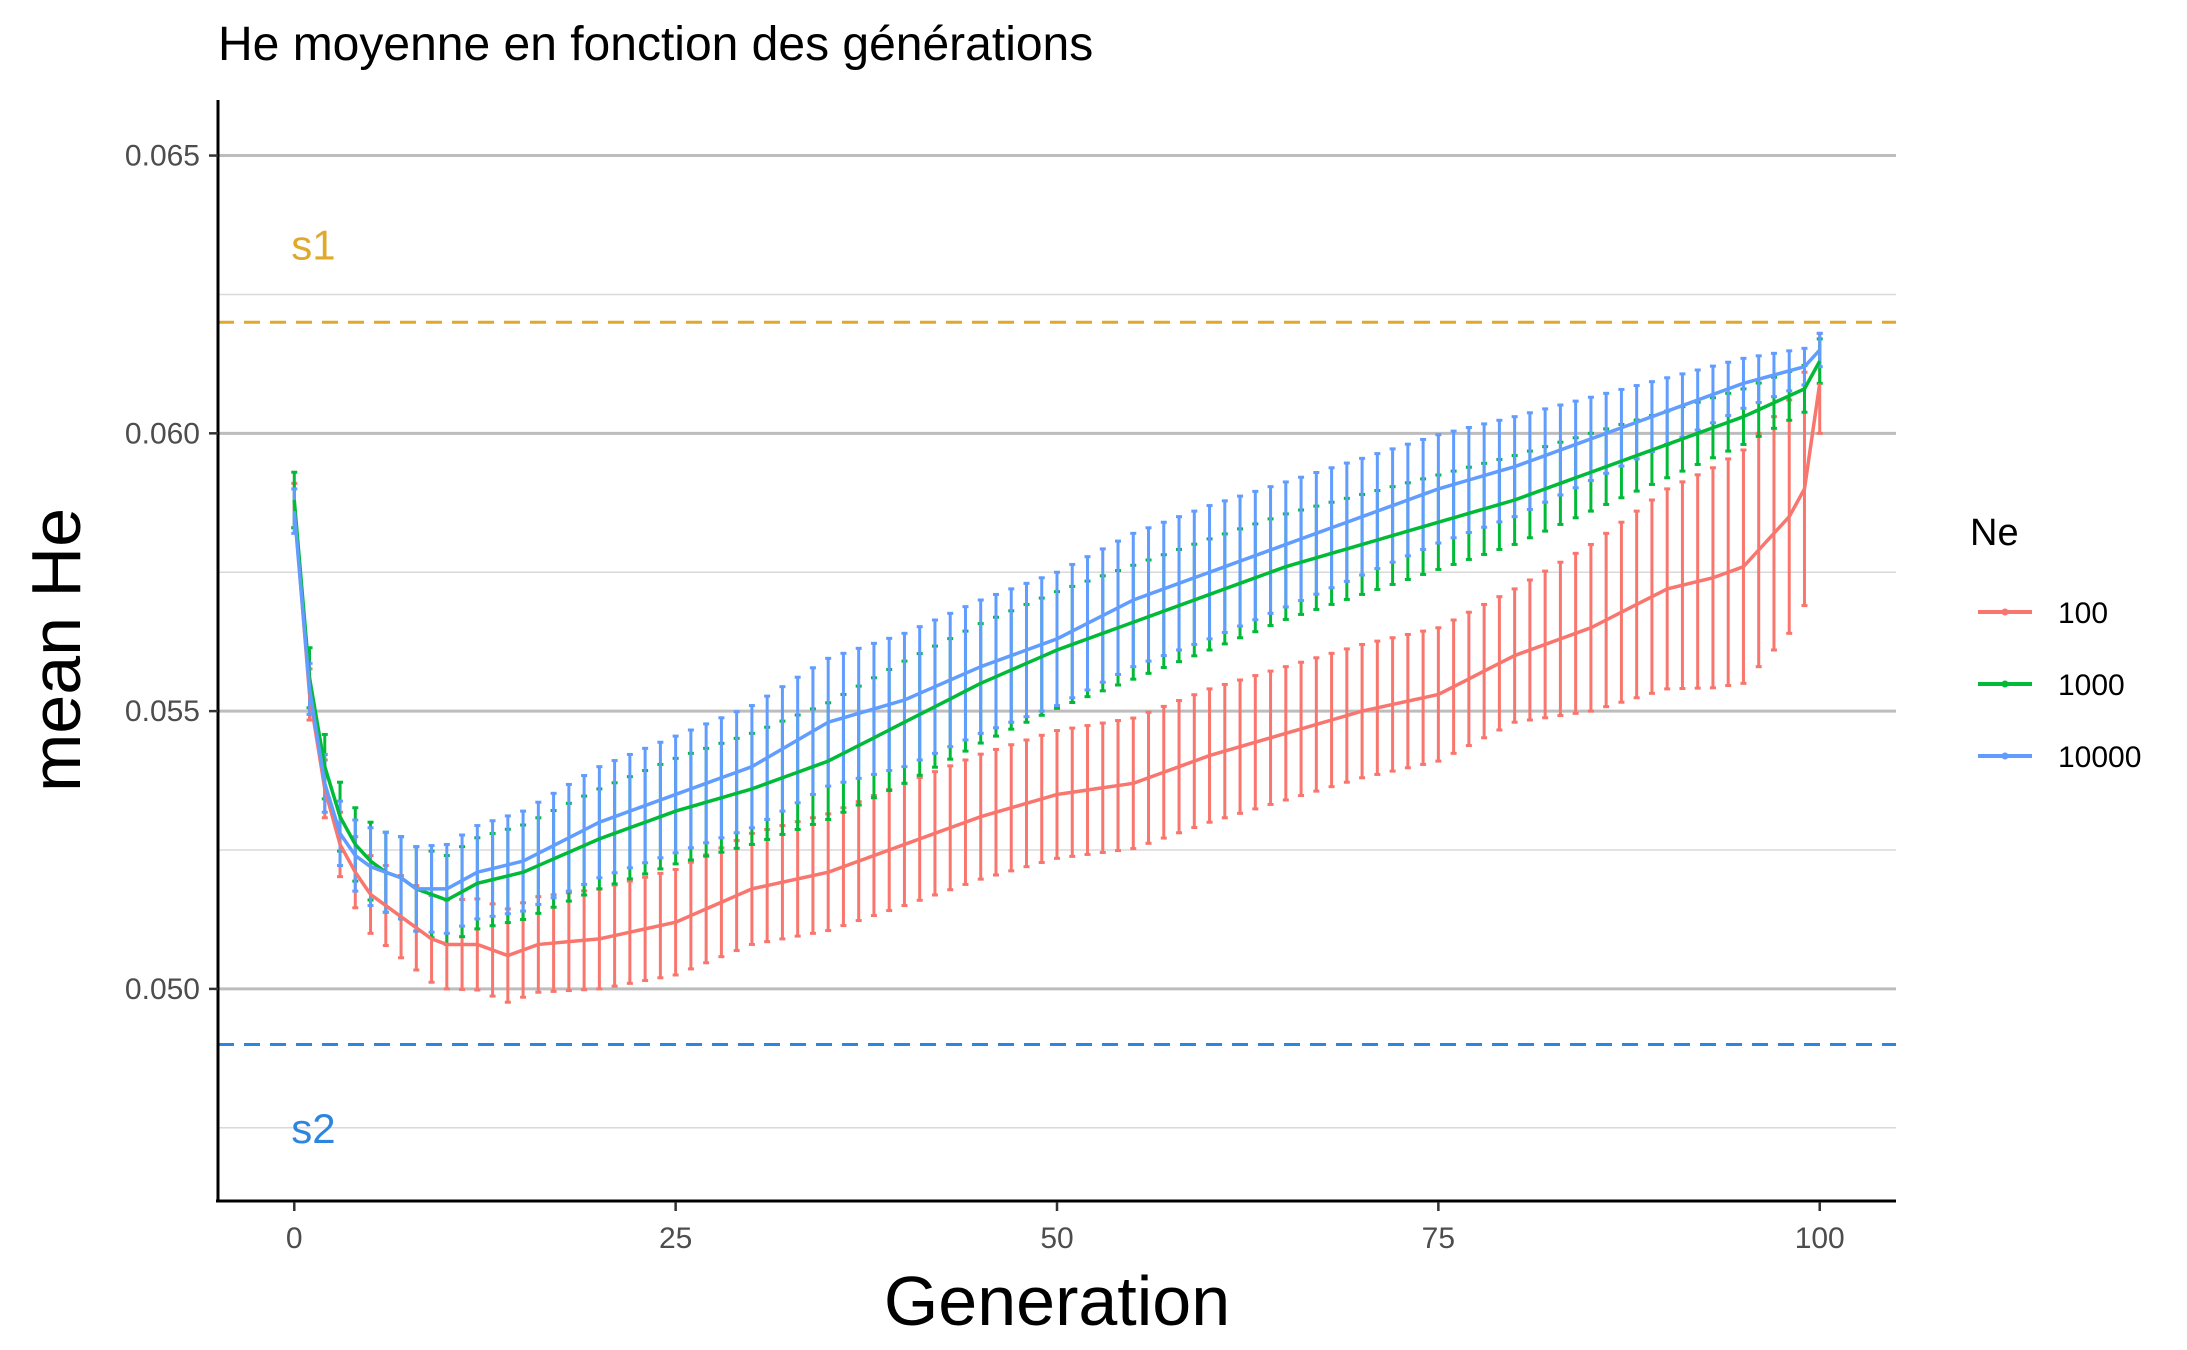 Image resolution: width=2187 pixels, height=1350 pixels. What do you see at coordinates (1994, 533) in the screenshot?
I see `legend-title: Ne` at bounding box center [1994, 533].